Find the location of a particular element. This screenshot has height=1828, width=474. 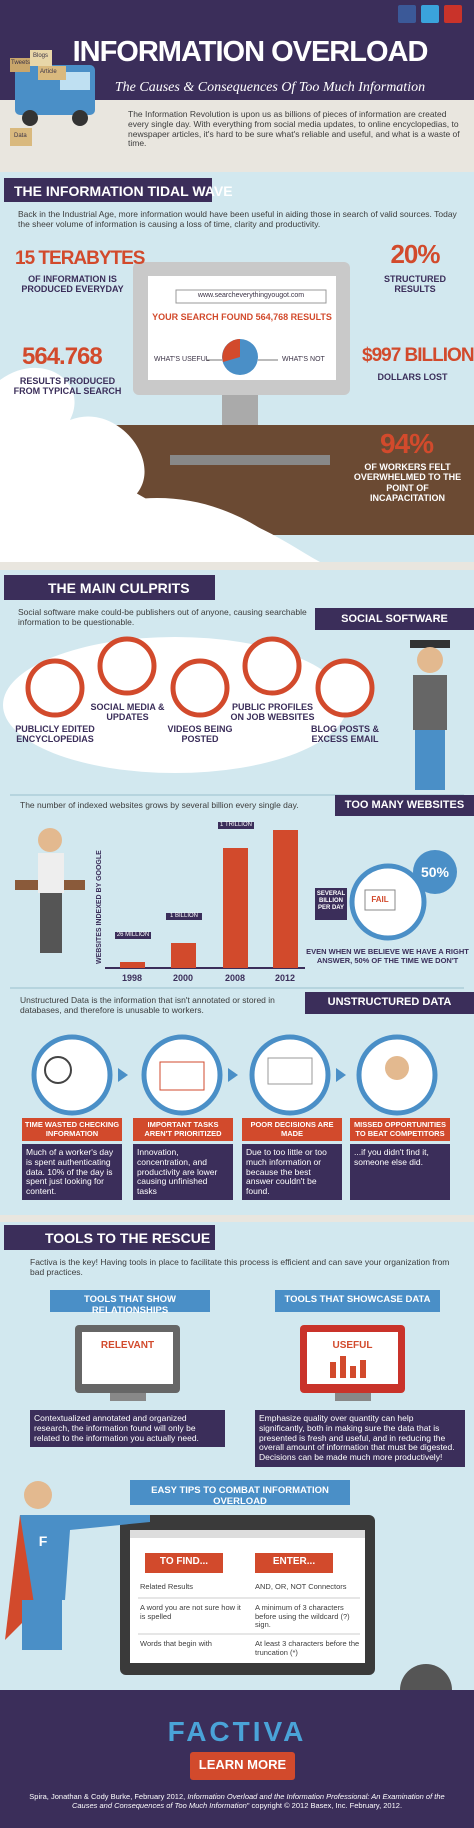

year: 2000 is located at coordinates (183, 978).